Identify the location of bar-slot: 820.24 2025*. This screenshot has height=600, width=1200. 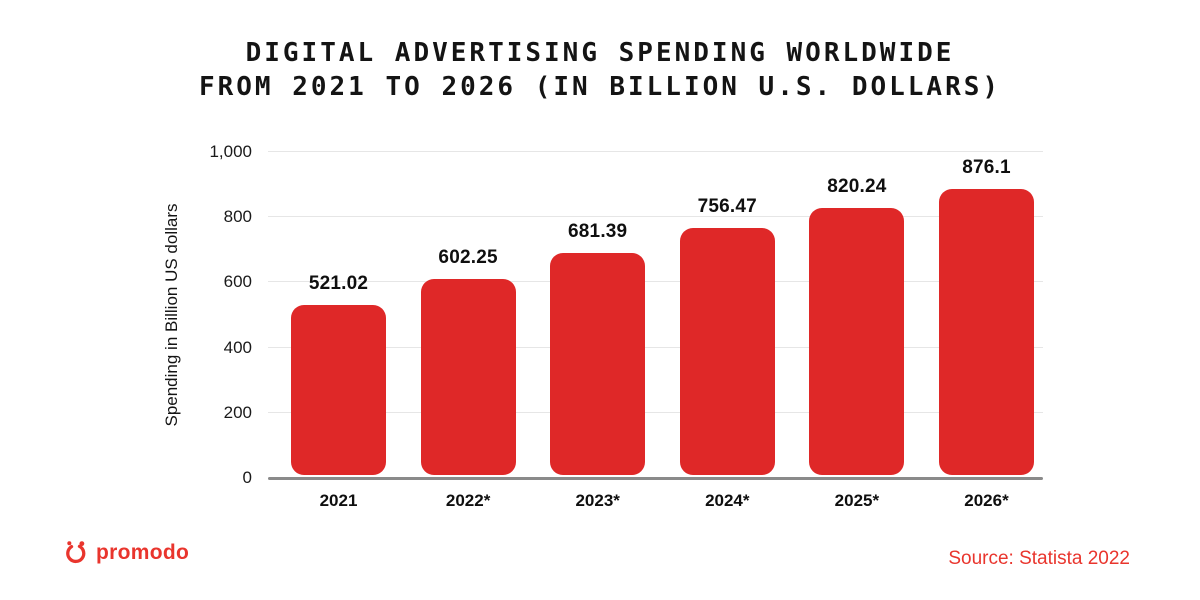
(857, 331).